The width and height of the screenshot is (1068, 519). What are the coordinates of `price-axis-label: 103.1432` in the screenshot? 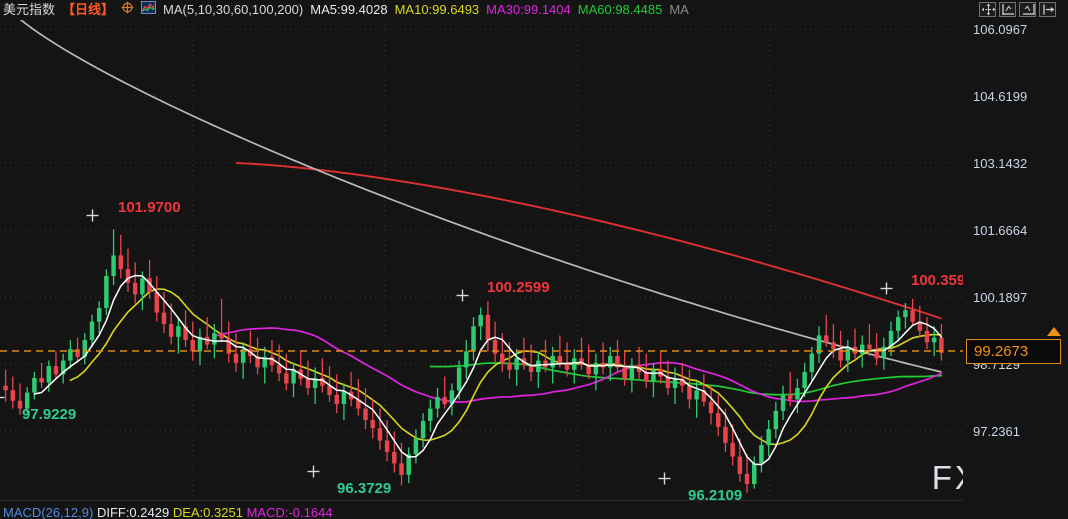 It's located at (1000, 163).